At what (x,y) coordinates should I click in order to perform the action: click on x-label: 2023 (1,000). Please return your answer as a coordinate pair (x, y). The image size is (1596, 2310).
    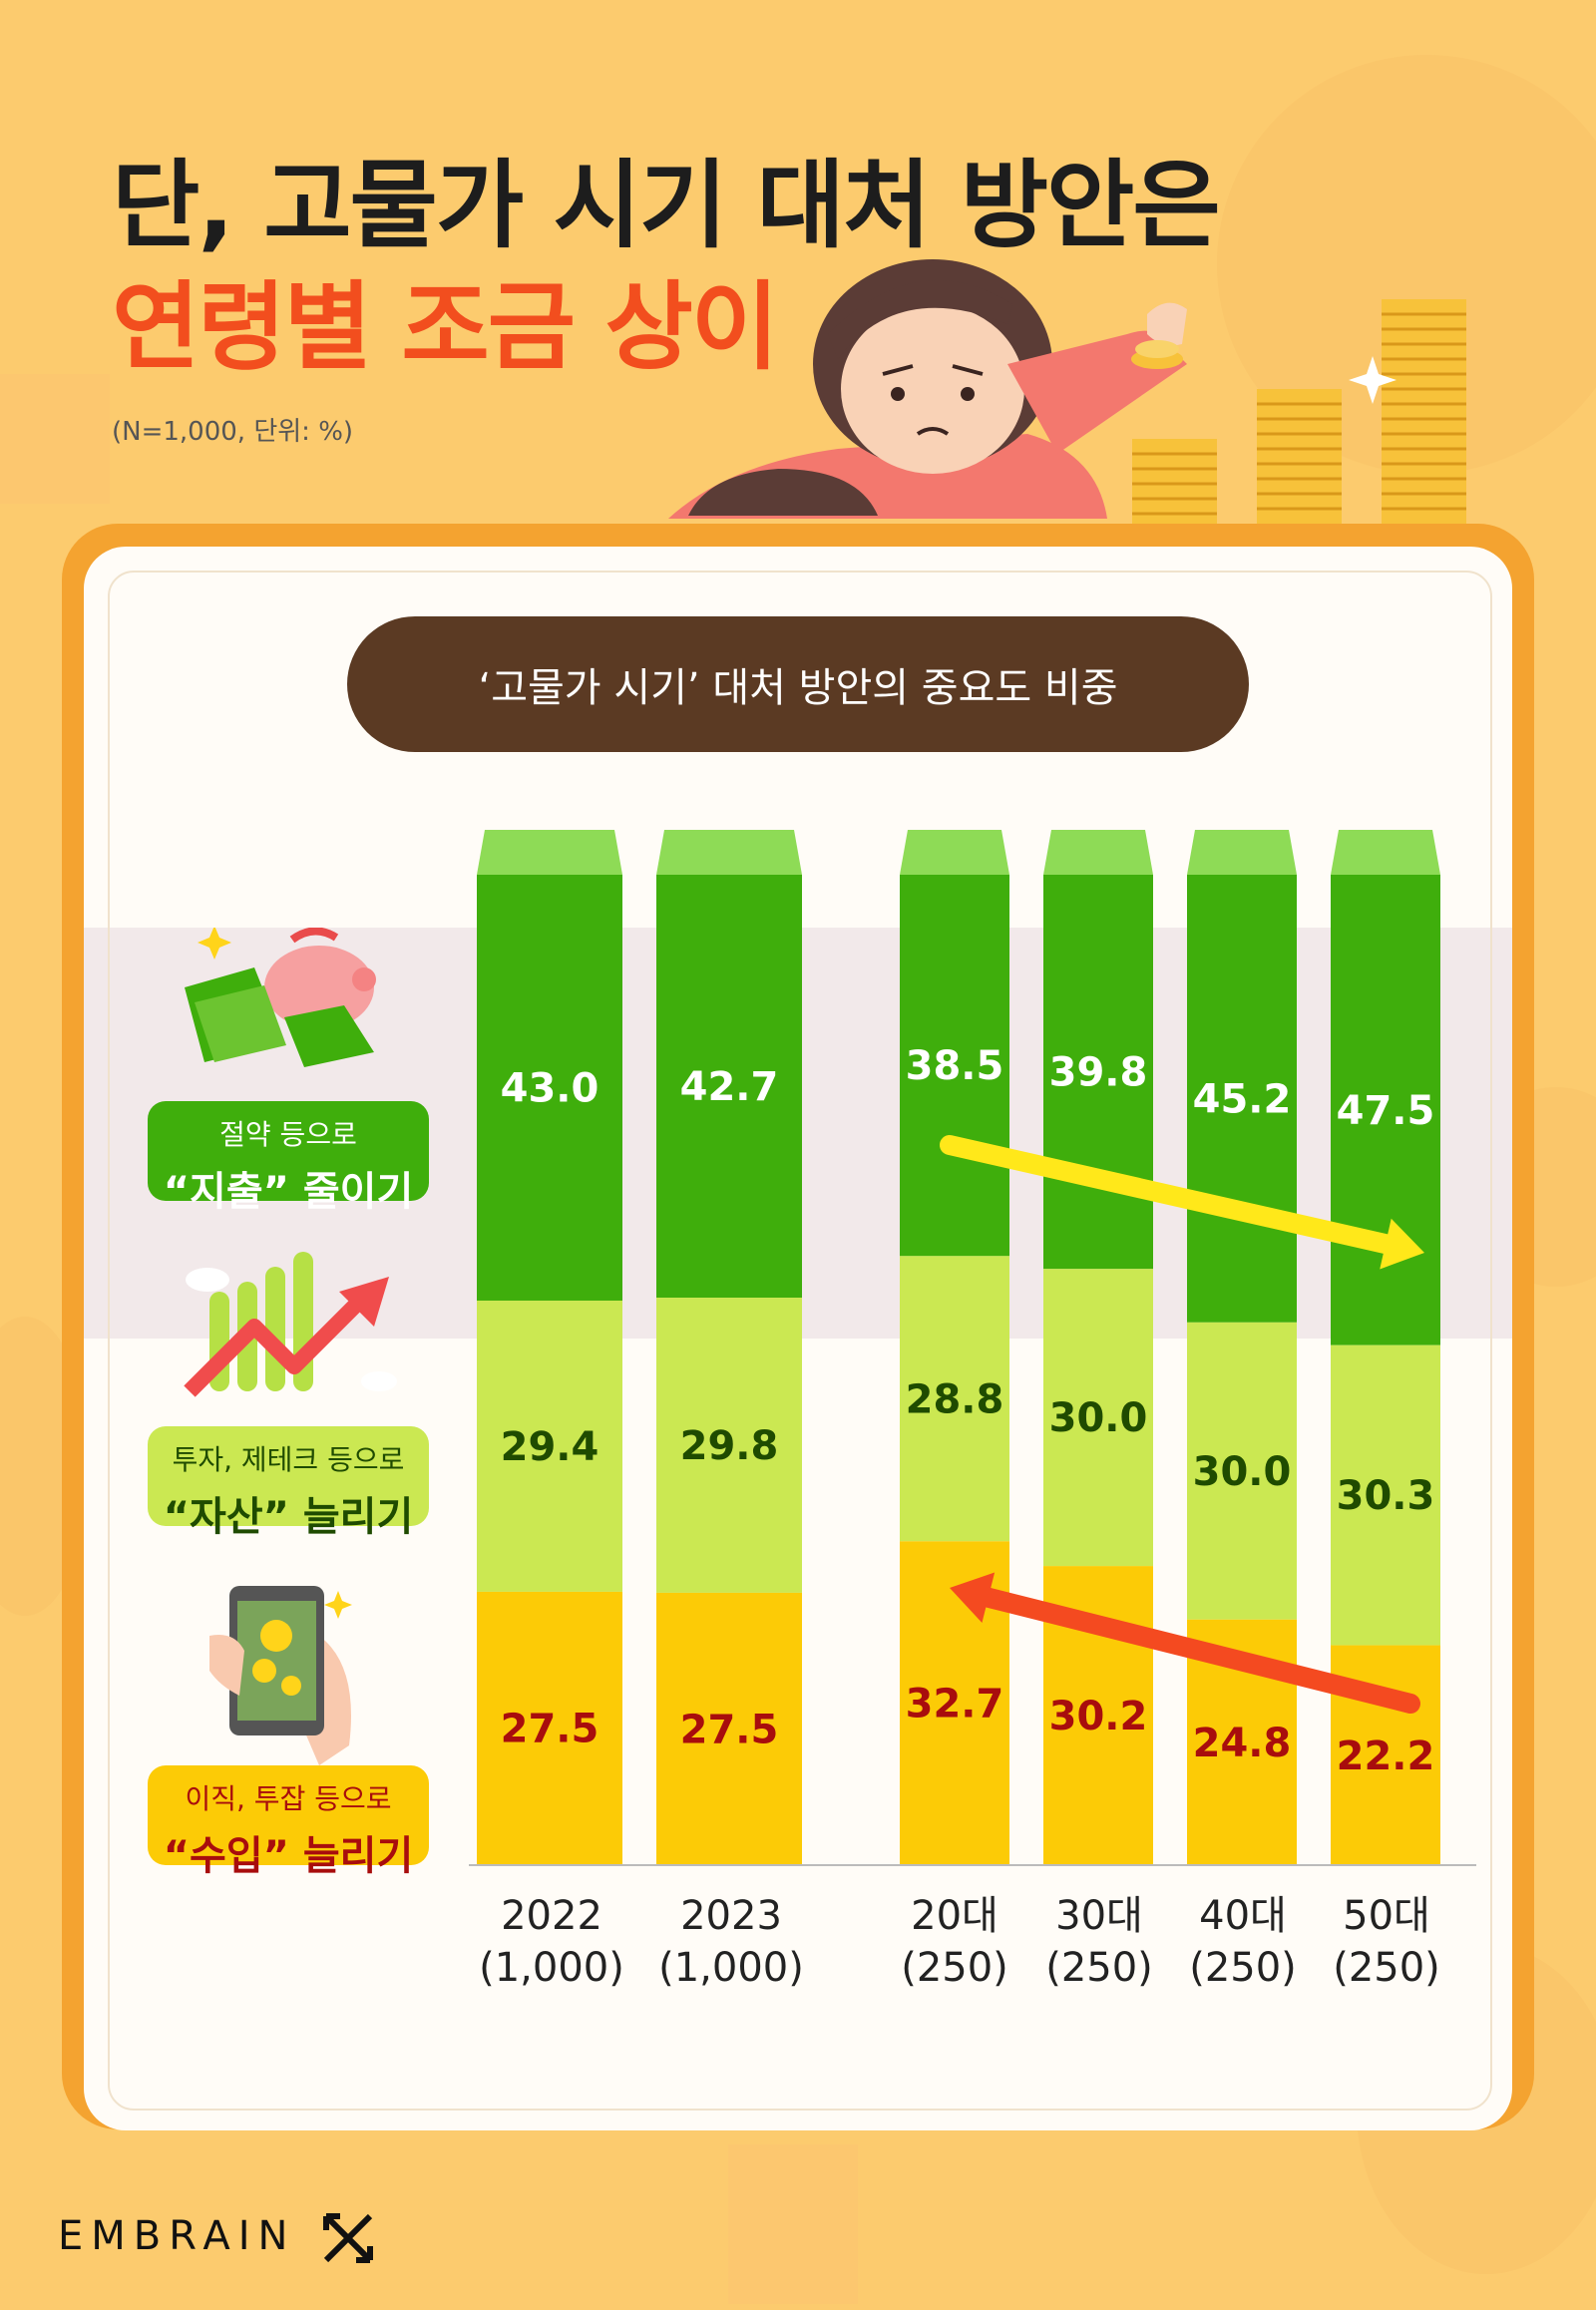
    Looking at the image, I should click on (731, 1942).